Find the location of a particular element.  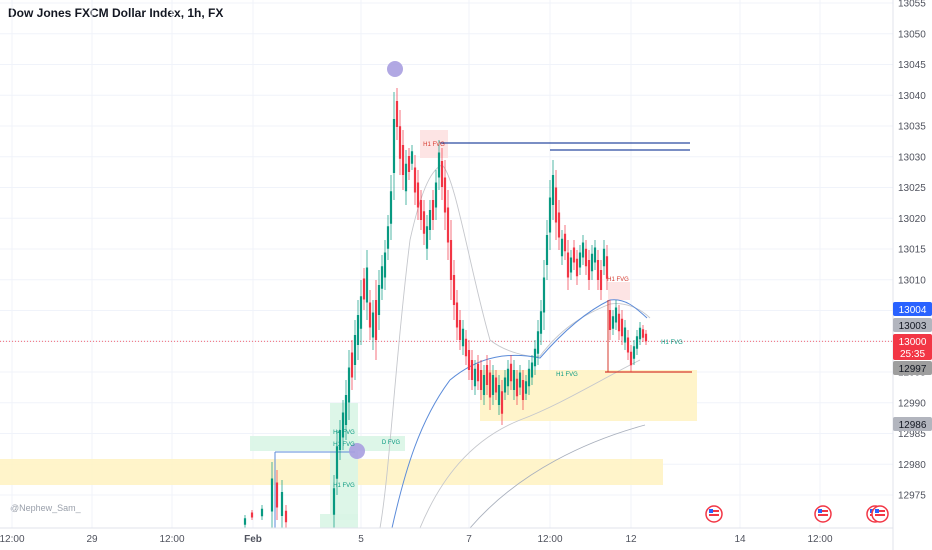

fvg-label: H4 FVG is located at coordinates (344, 433).